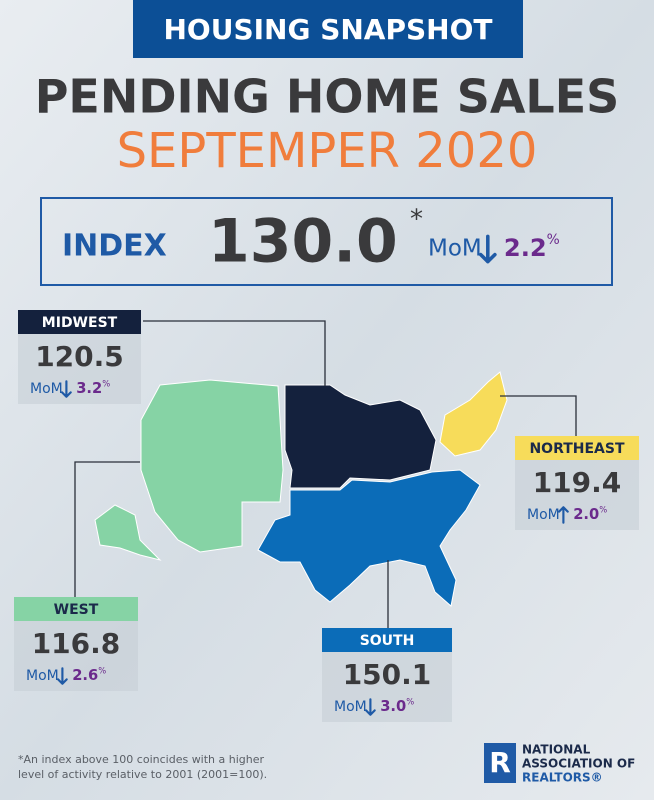 The width and height of the screenshot is (654, 800). What do you see at coordinates (578, 764) in the screenshot?
I see `logo-text: ASSOCIATION OF` at bounding box center [578, 764].